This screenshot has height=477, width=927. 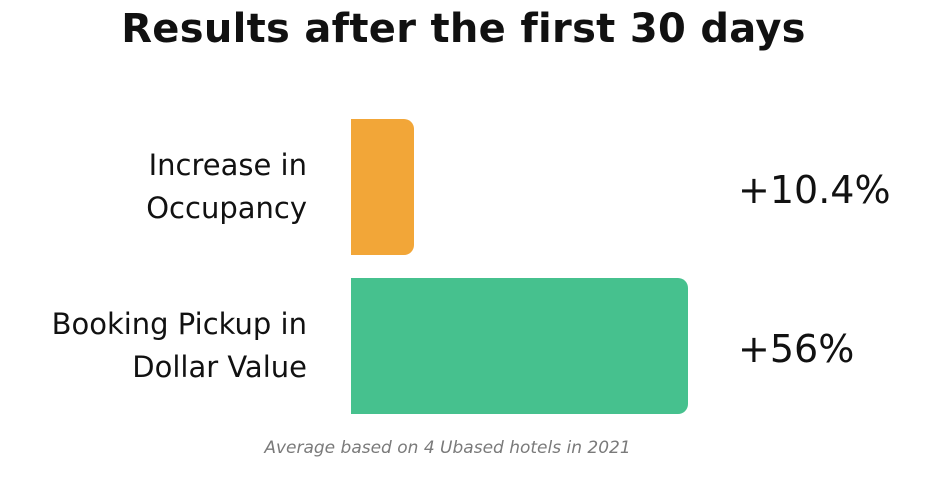 I want to click on category-label-occupancy: Increase in Occupancy, so click(x=226, y=186).